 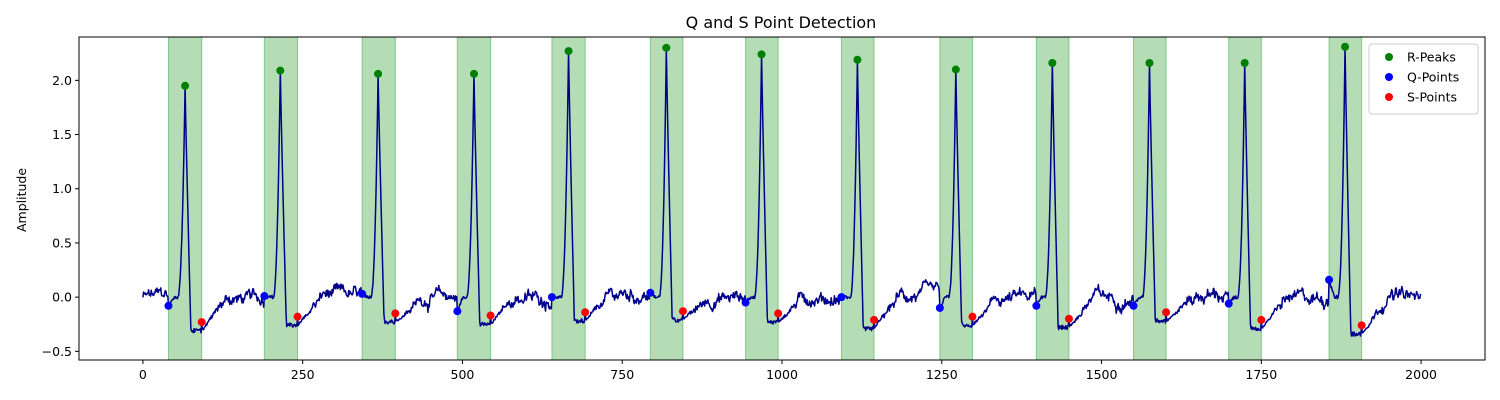 What do you see at coordinates (1431, 57) in the screenshot?
I see `legend-label: R-Peaks` at bounding box center [1431, 57].